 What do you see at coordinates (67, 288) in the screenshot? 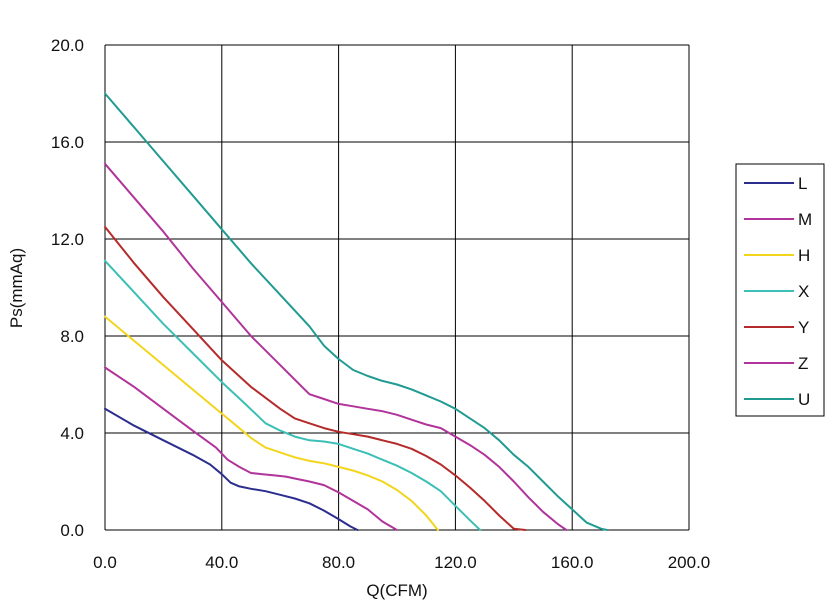
I see `y-tick-labels: 0.0 4.0 8.0 12.0 16.0 20.0` at bounding box center [67, 288].